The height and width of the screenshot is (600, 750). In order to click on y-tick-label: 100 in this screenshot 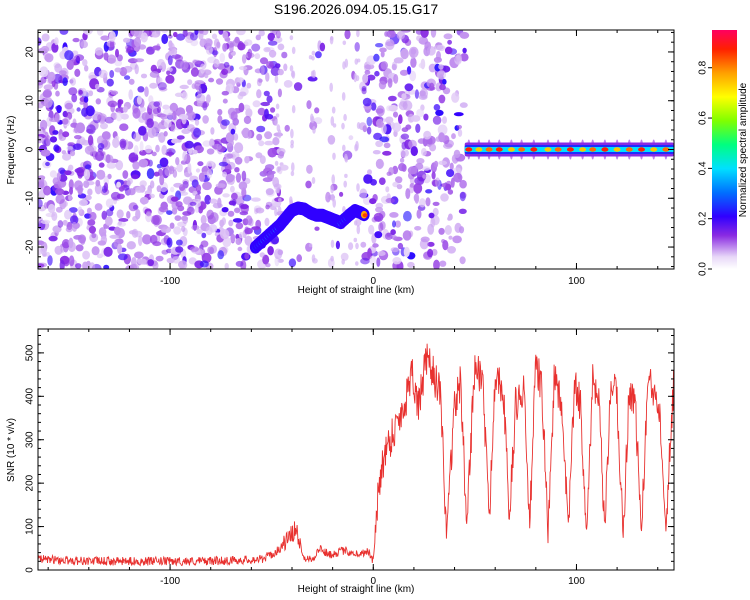, I will do `click(30, 526)`.